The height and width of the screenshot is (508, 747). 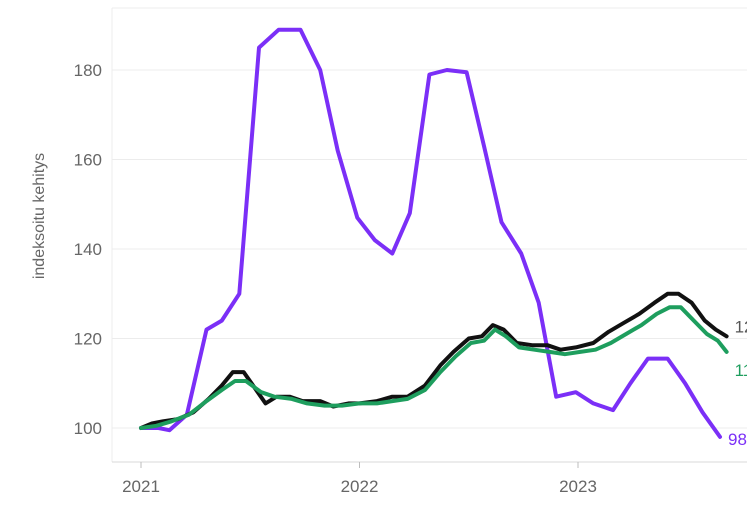 I want to click on x-tick-label: 2023, so click(x=578, y=486).